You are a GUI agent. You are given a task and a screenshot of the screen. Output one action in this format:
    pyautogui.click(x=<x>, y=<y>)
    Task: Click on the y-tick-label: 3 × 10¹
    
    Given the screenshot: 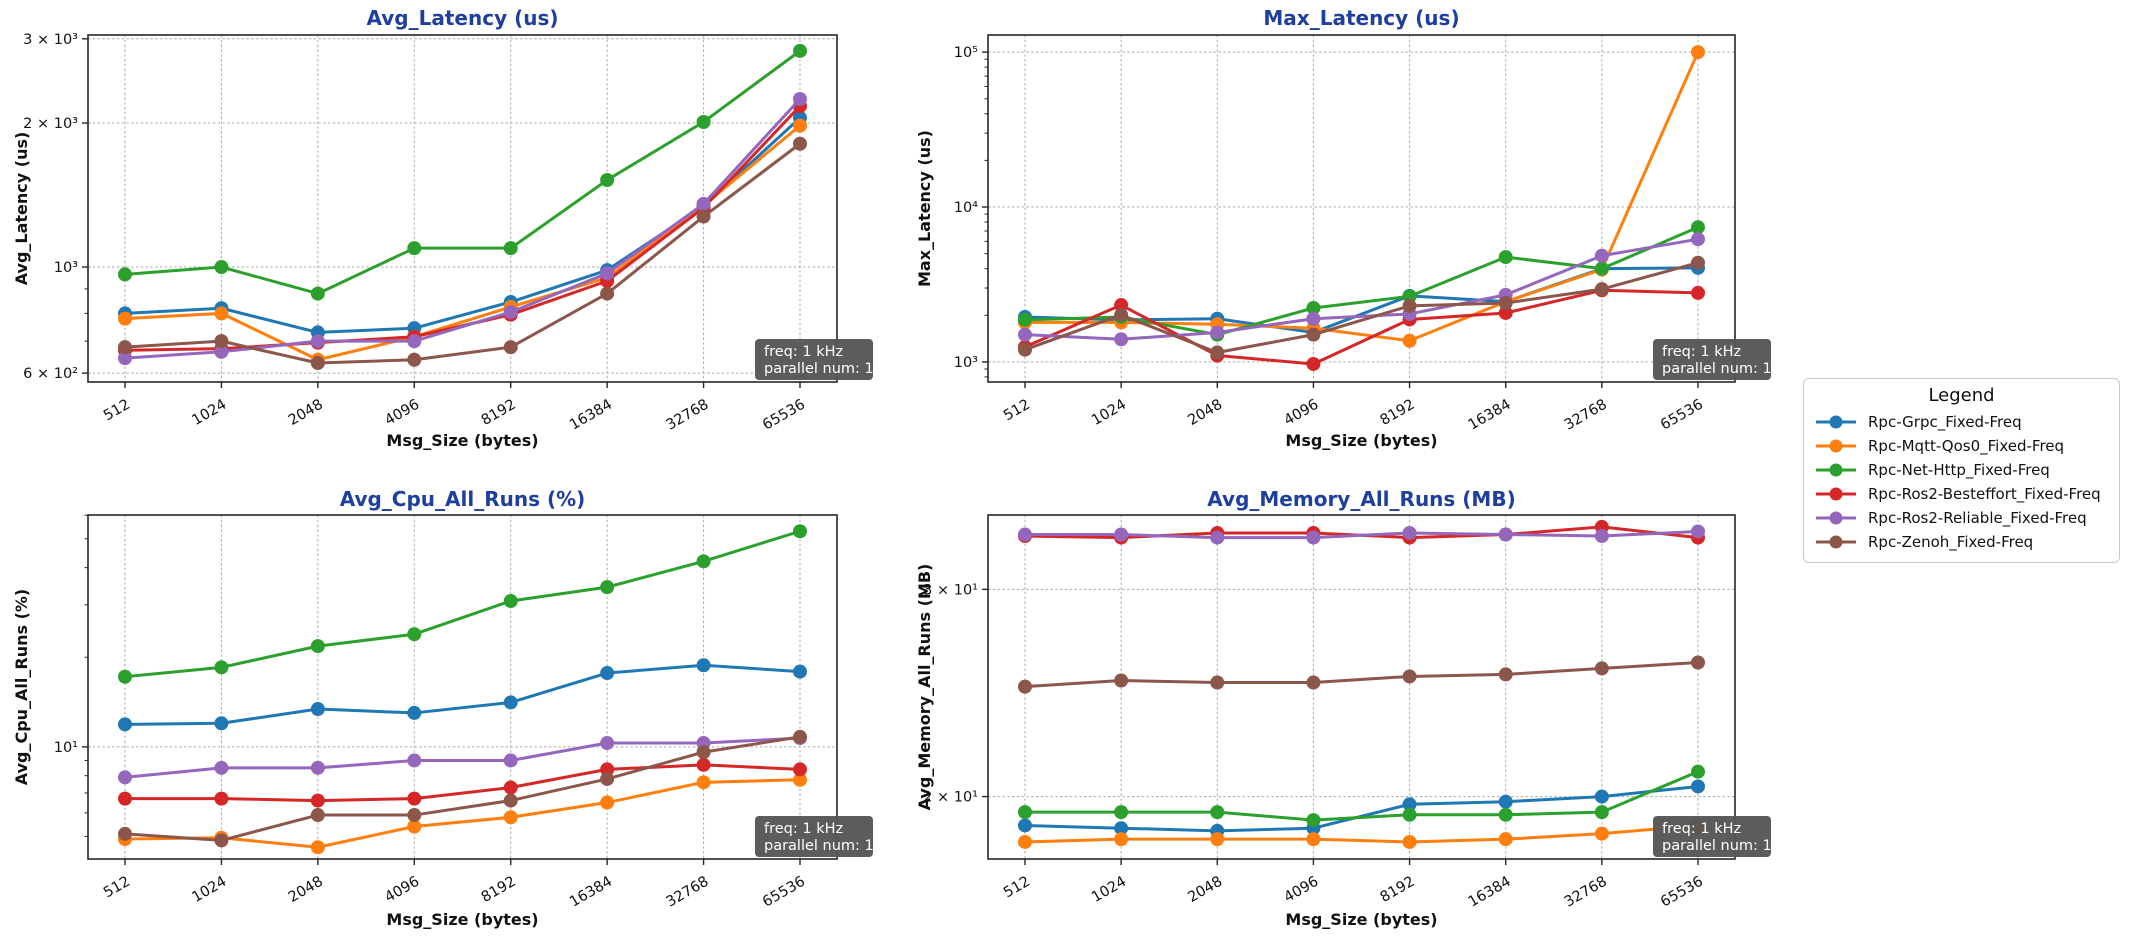 What is the action you would take?
    pyautogui.click(x=950, y=590)
    